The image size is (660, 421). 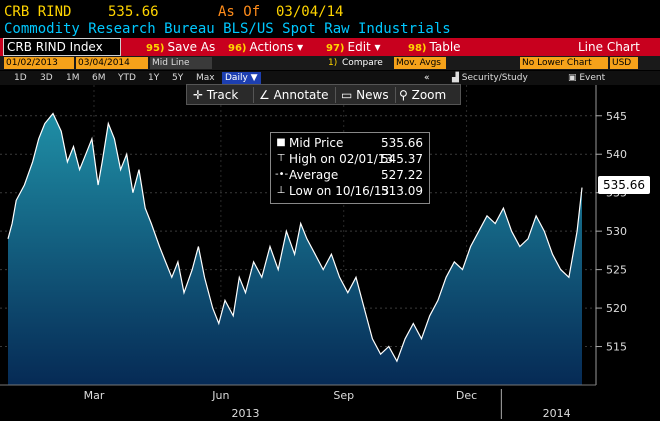 What do you see at coordinates (39, 63) in the screenshot?
I see `start-date-field: 01/02/2013` at bounding box center [39, 63].